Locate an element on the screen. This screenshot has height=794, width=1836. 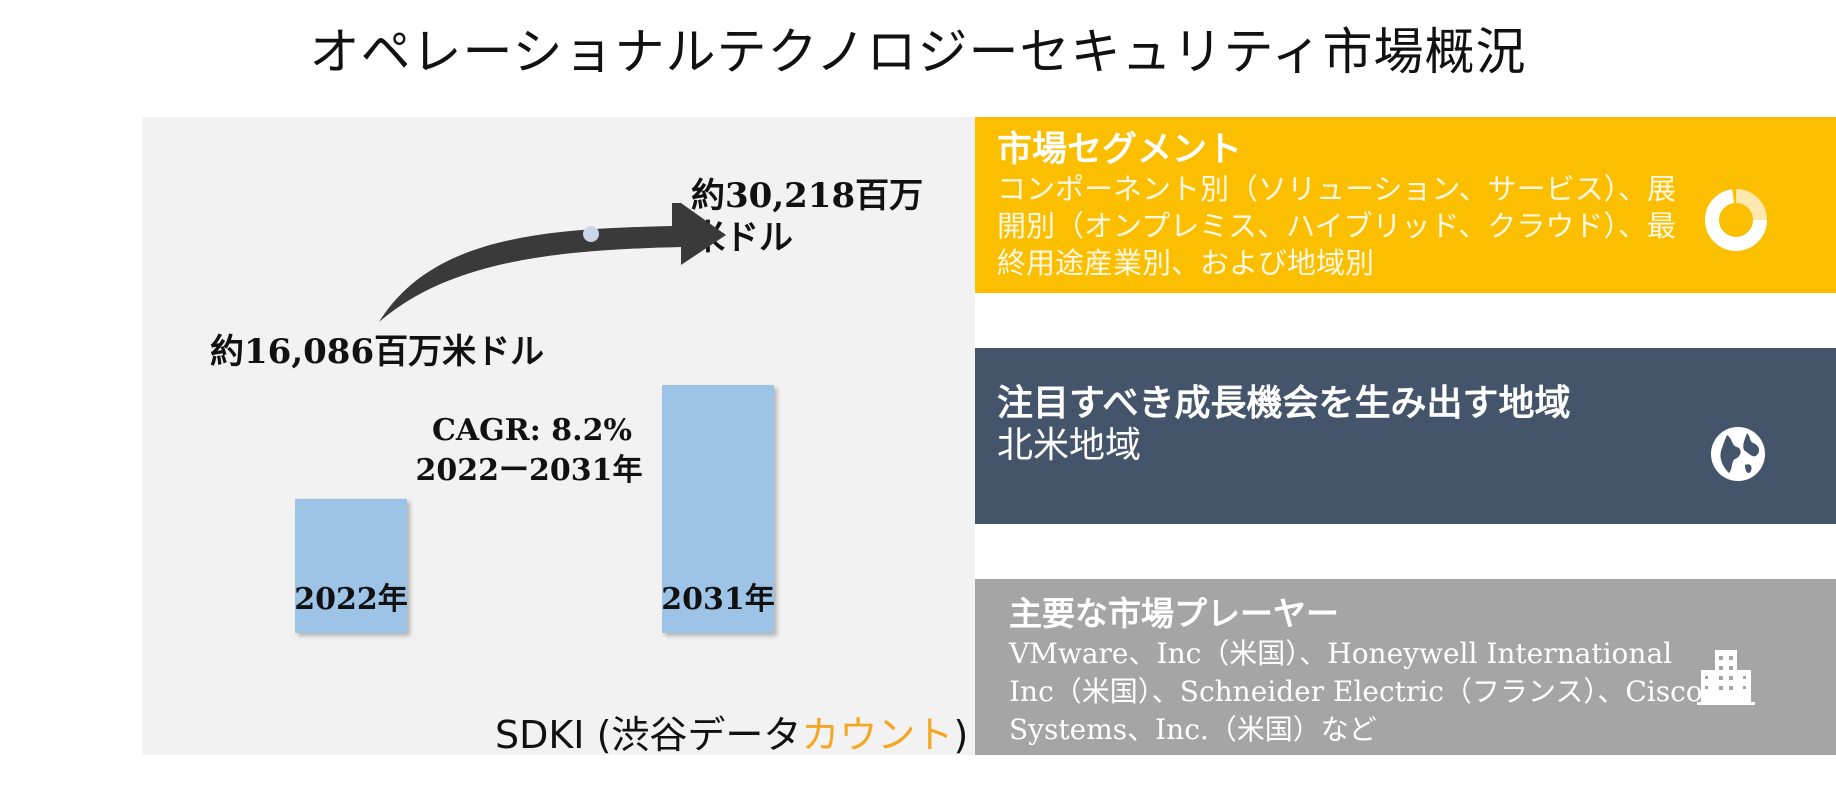
footer-suffix: ) is located at coordinates (961, 735).